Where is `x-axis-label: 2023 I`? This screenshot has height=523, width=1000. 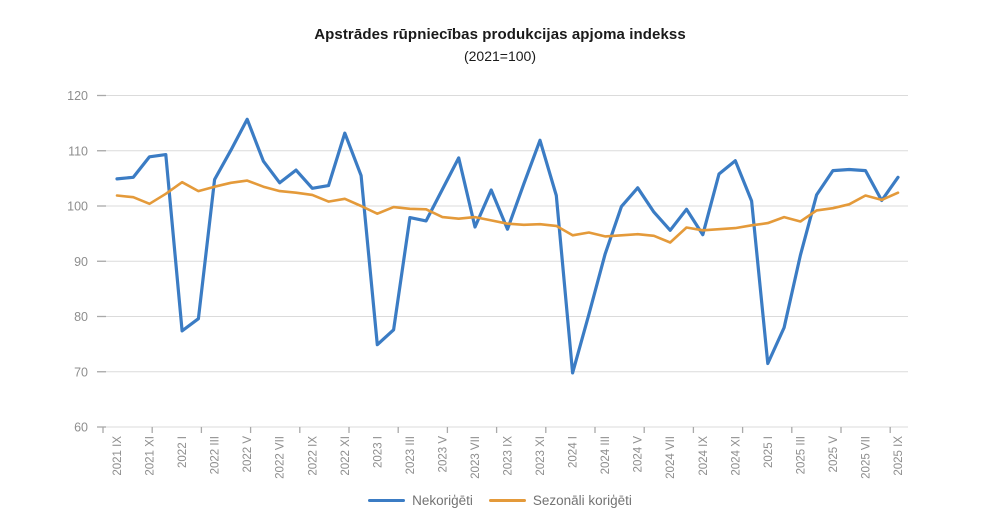
x-axis-label: 2023 I is located at coordinates (378, 452).